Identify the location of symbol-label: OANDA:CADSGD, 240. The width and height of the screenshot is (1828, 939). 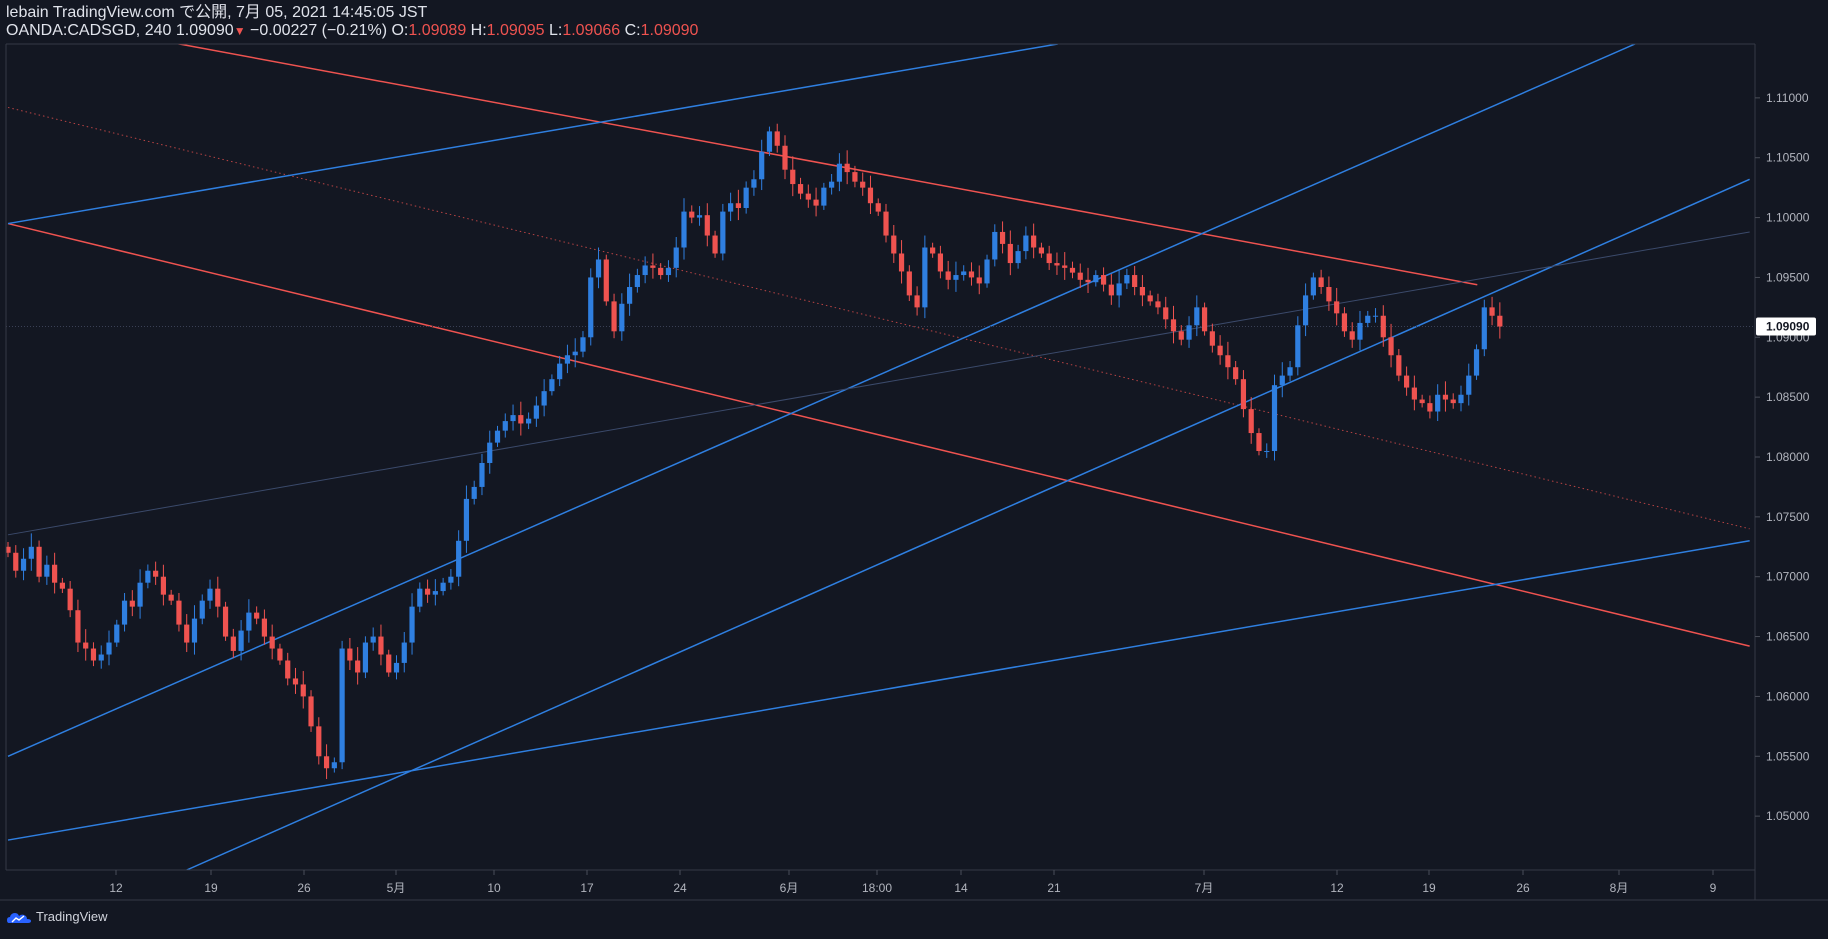
(89, 30).